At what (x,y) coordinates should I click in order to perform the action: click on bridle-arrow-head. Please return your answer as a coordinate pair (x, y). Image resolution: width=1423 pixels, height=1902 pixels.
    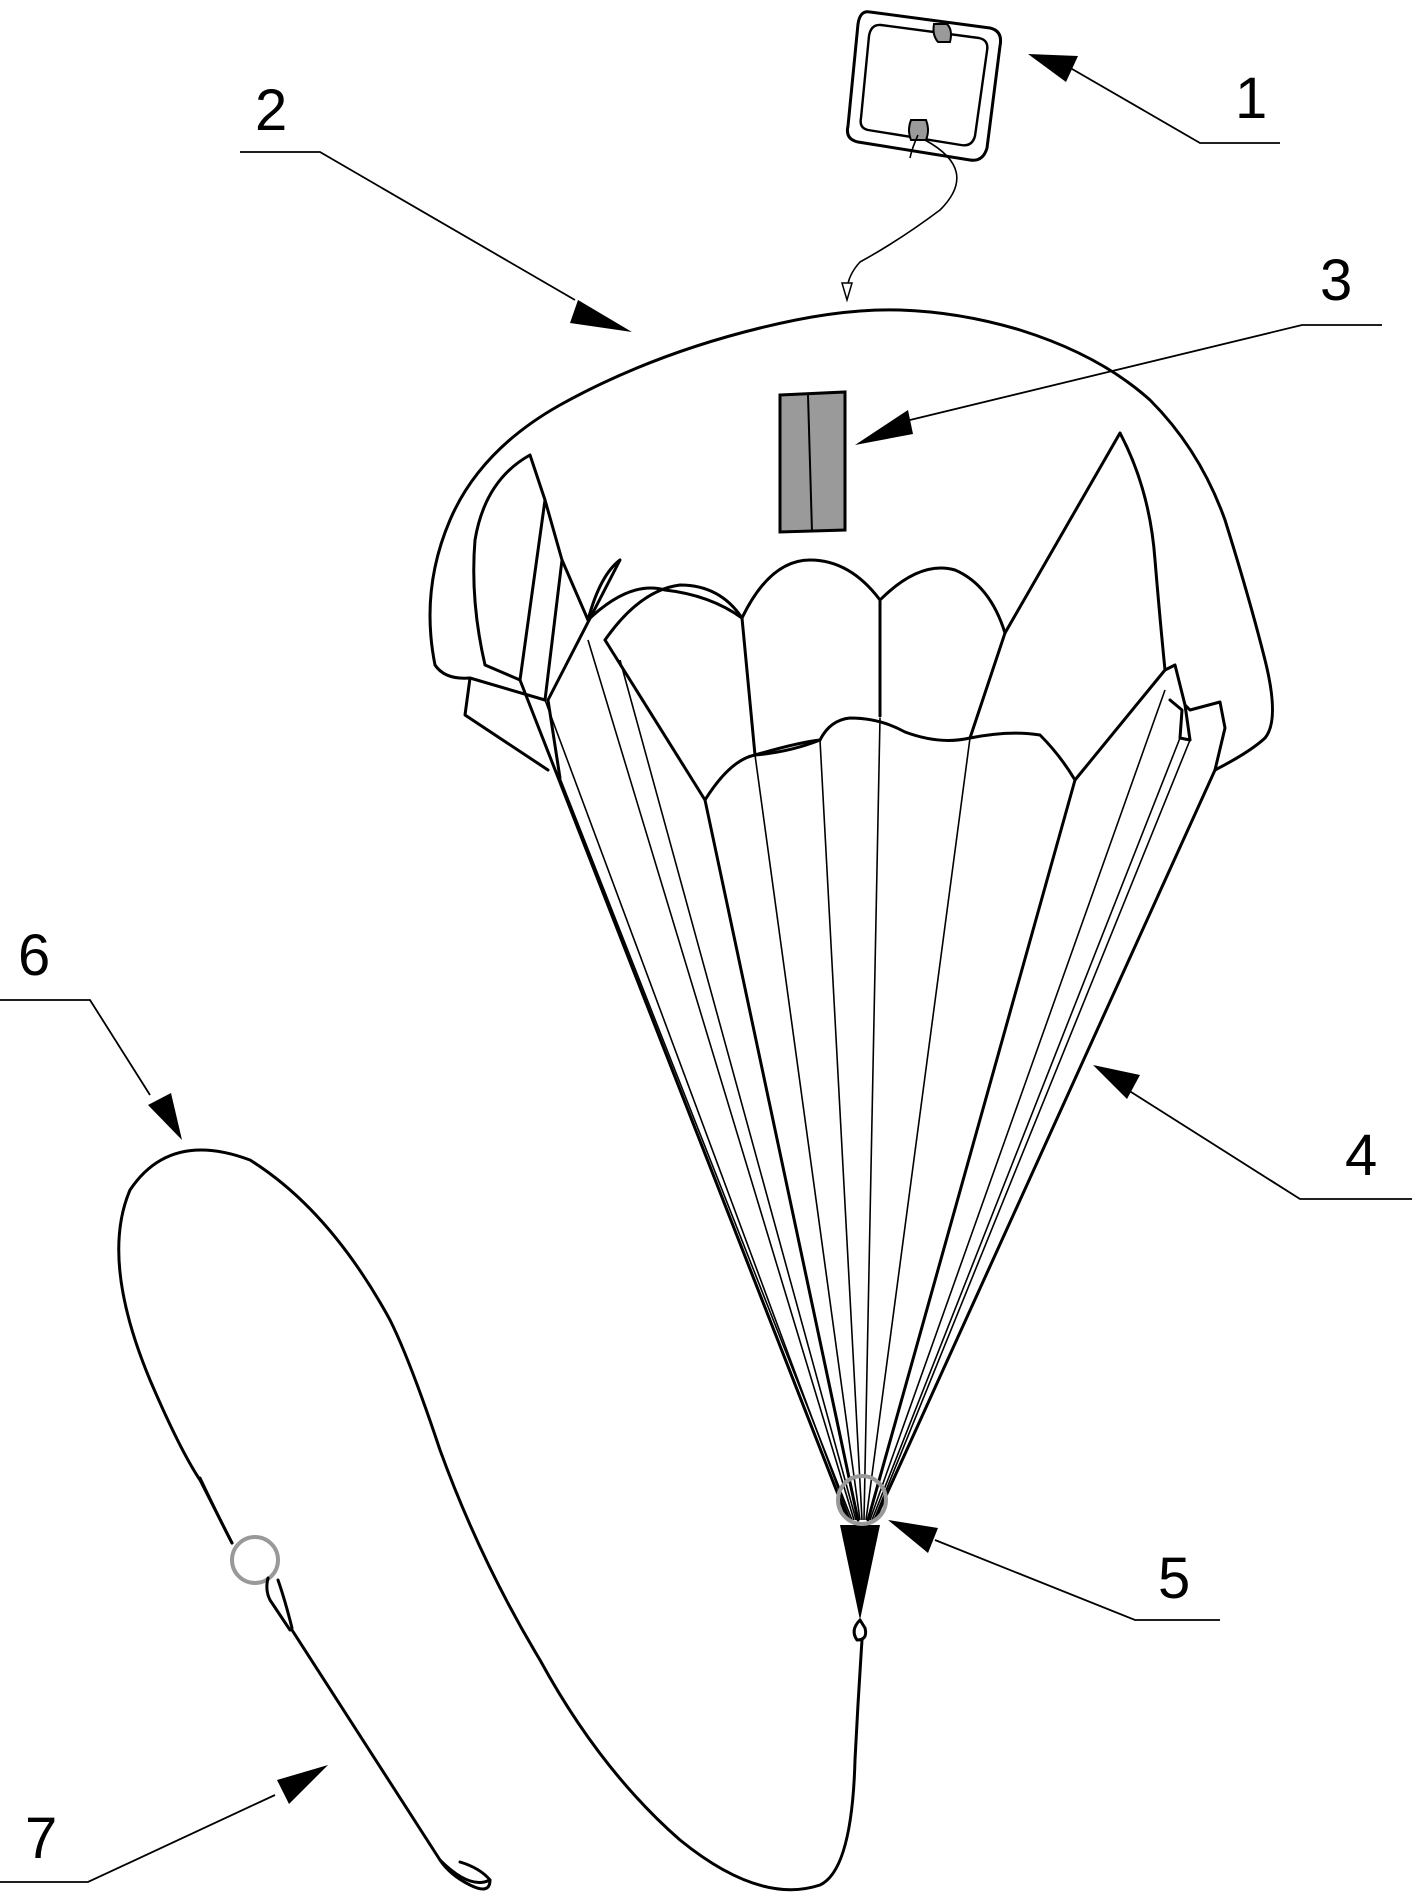
    Looking at the image, I should click on (847, 292).